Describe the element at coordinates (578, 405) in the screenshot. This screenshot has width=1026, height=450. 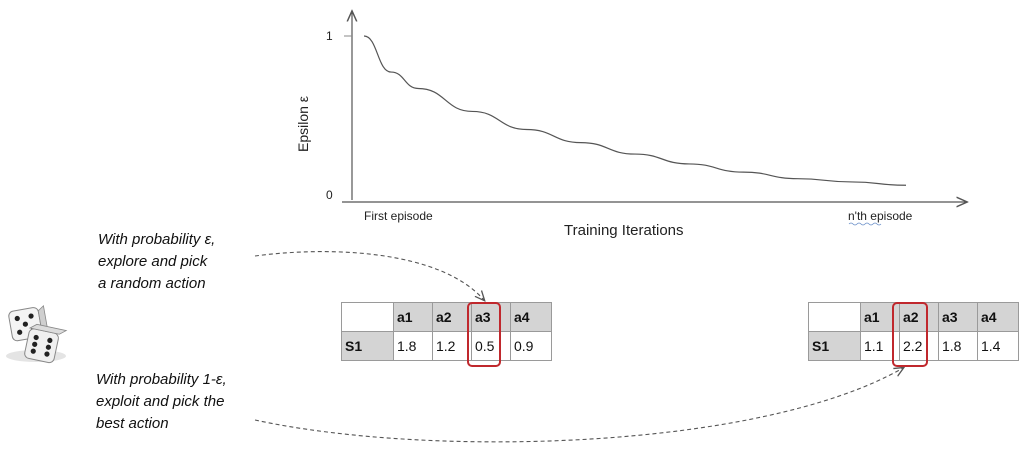
I see `exploit-arrow` at that location.